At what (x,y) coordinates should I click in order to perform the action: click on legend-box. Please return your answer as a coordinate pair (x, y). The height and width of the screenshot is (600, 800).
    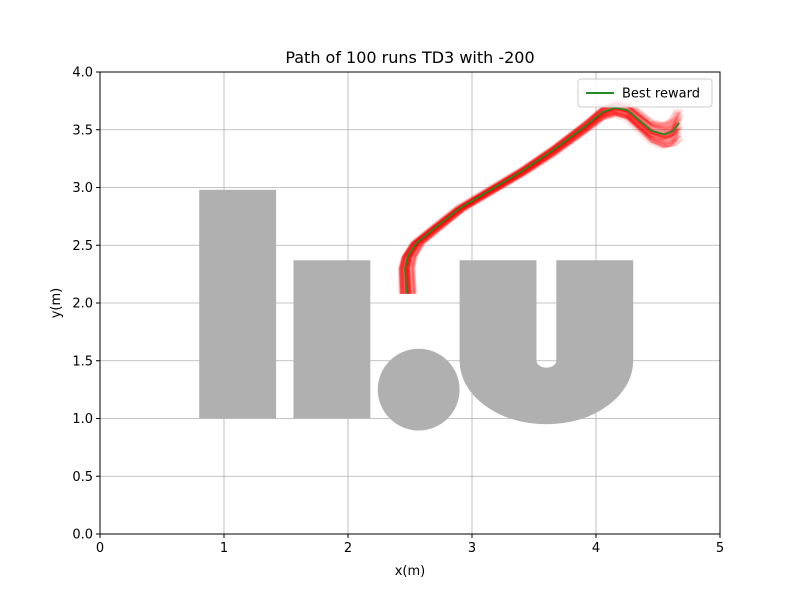
    Looking at the image, I should click on (645, 93).